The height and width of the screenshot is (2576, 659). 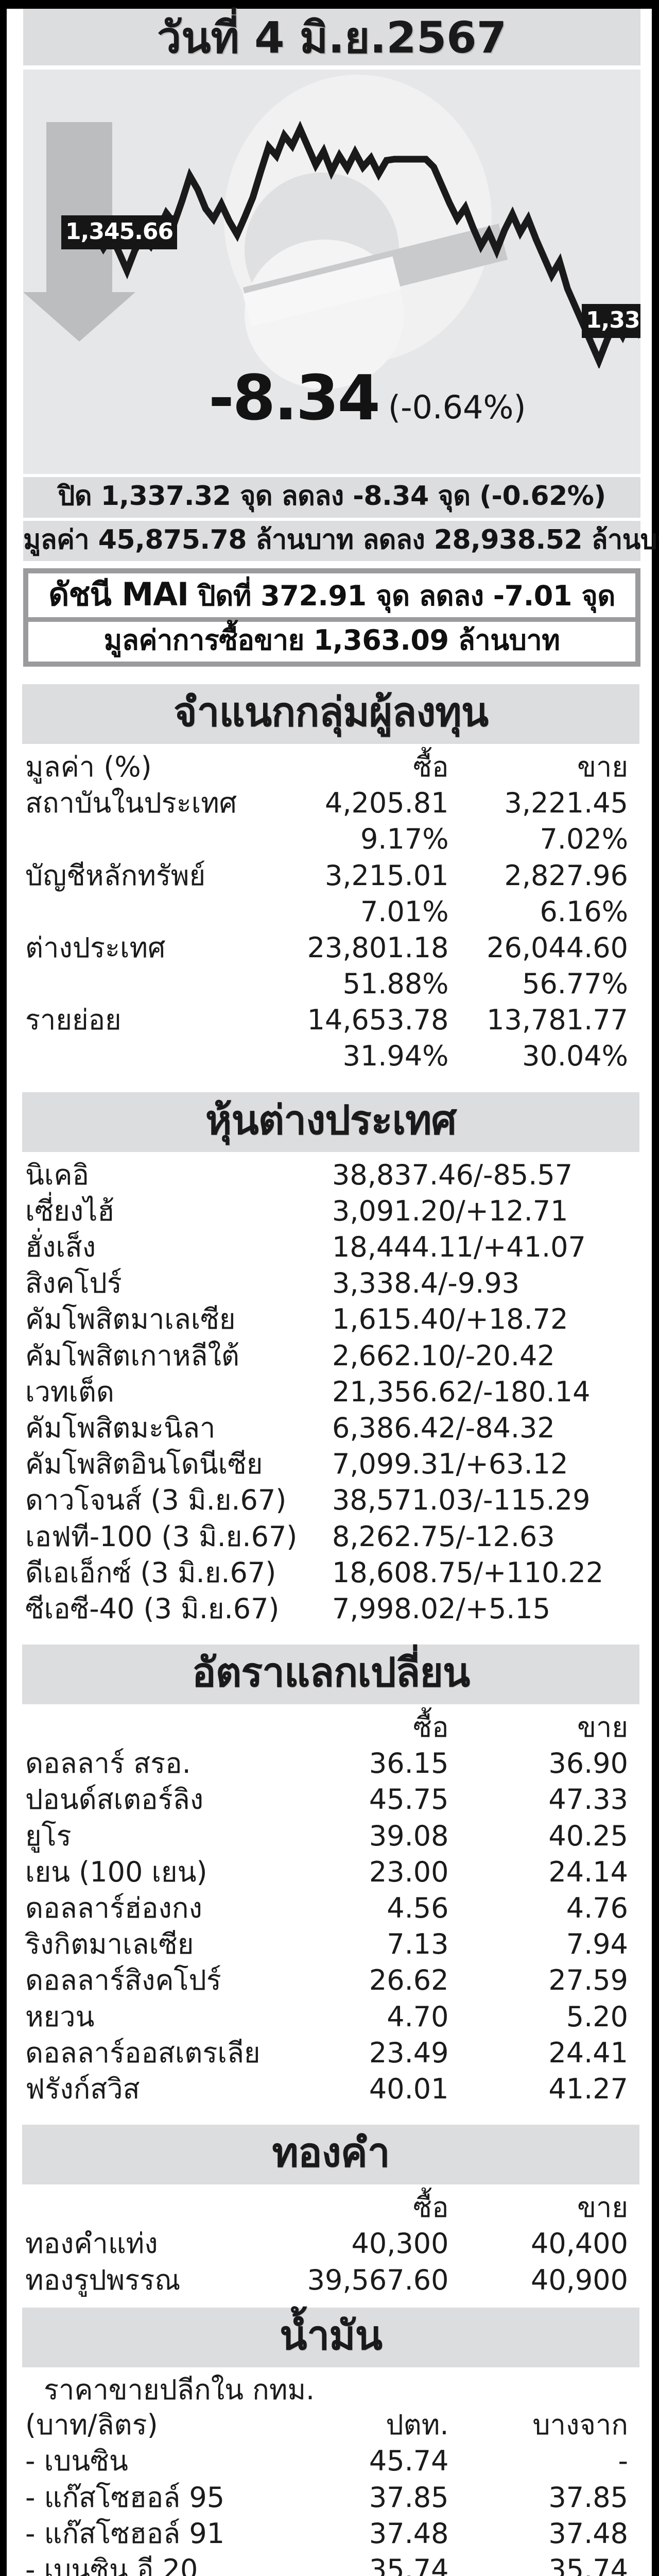 I want to click on table-row: ดอลลาร์ออสเตรเลีย 23.49 24.41, so click(x=333, y=2053).